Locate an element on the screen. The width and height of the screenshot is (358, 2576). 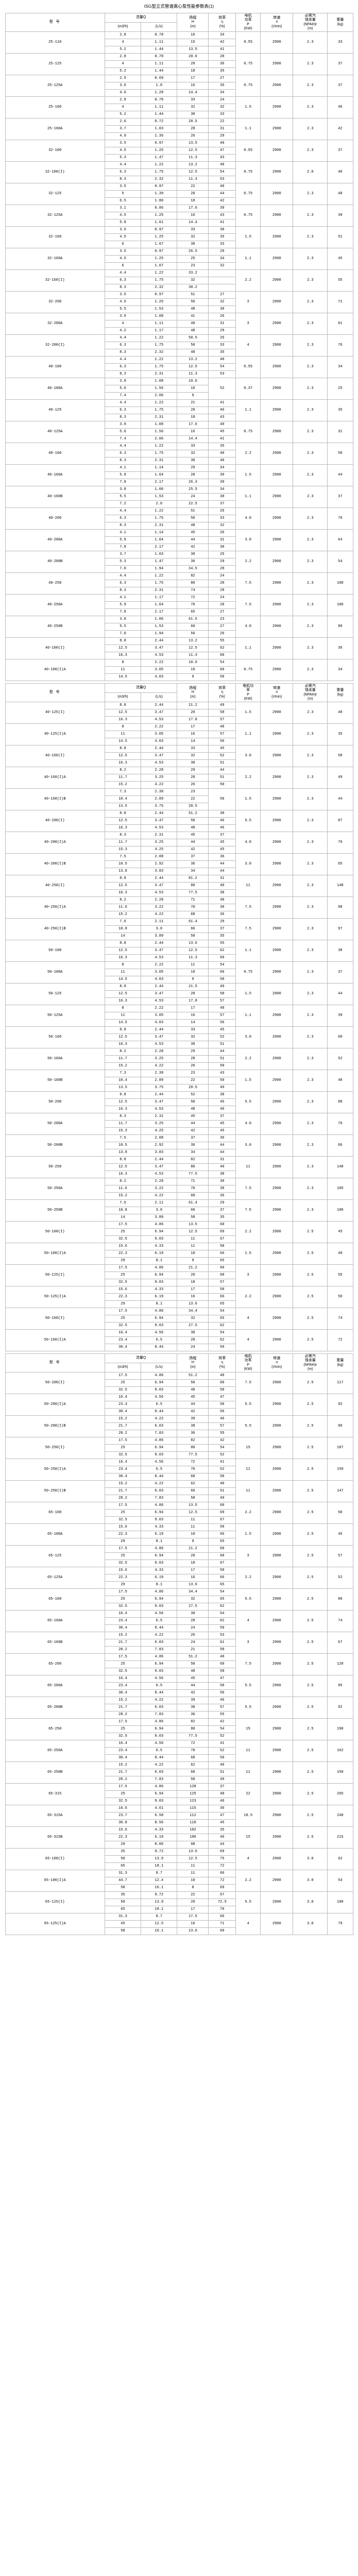
head-value: 36 is located at coordinates (193, 864).